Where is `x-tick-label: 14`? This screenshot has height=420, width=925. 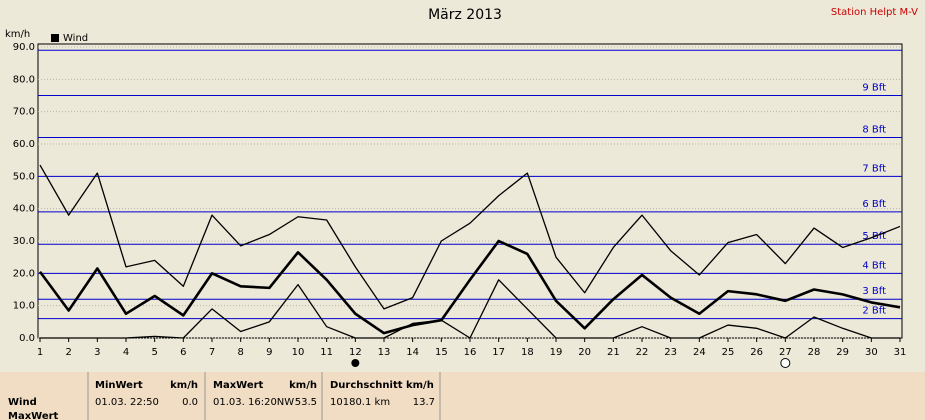 x-tick-label: 14 is located at coordinates (412, 352).